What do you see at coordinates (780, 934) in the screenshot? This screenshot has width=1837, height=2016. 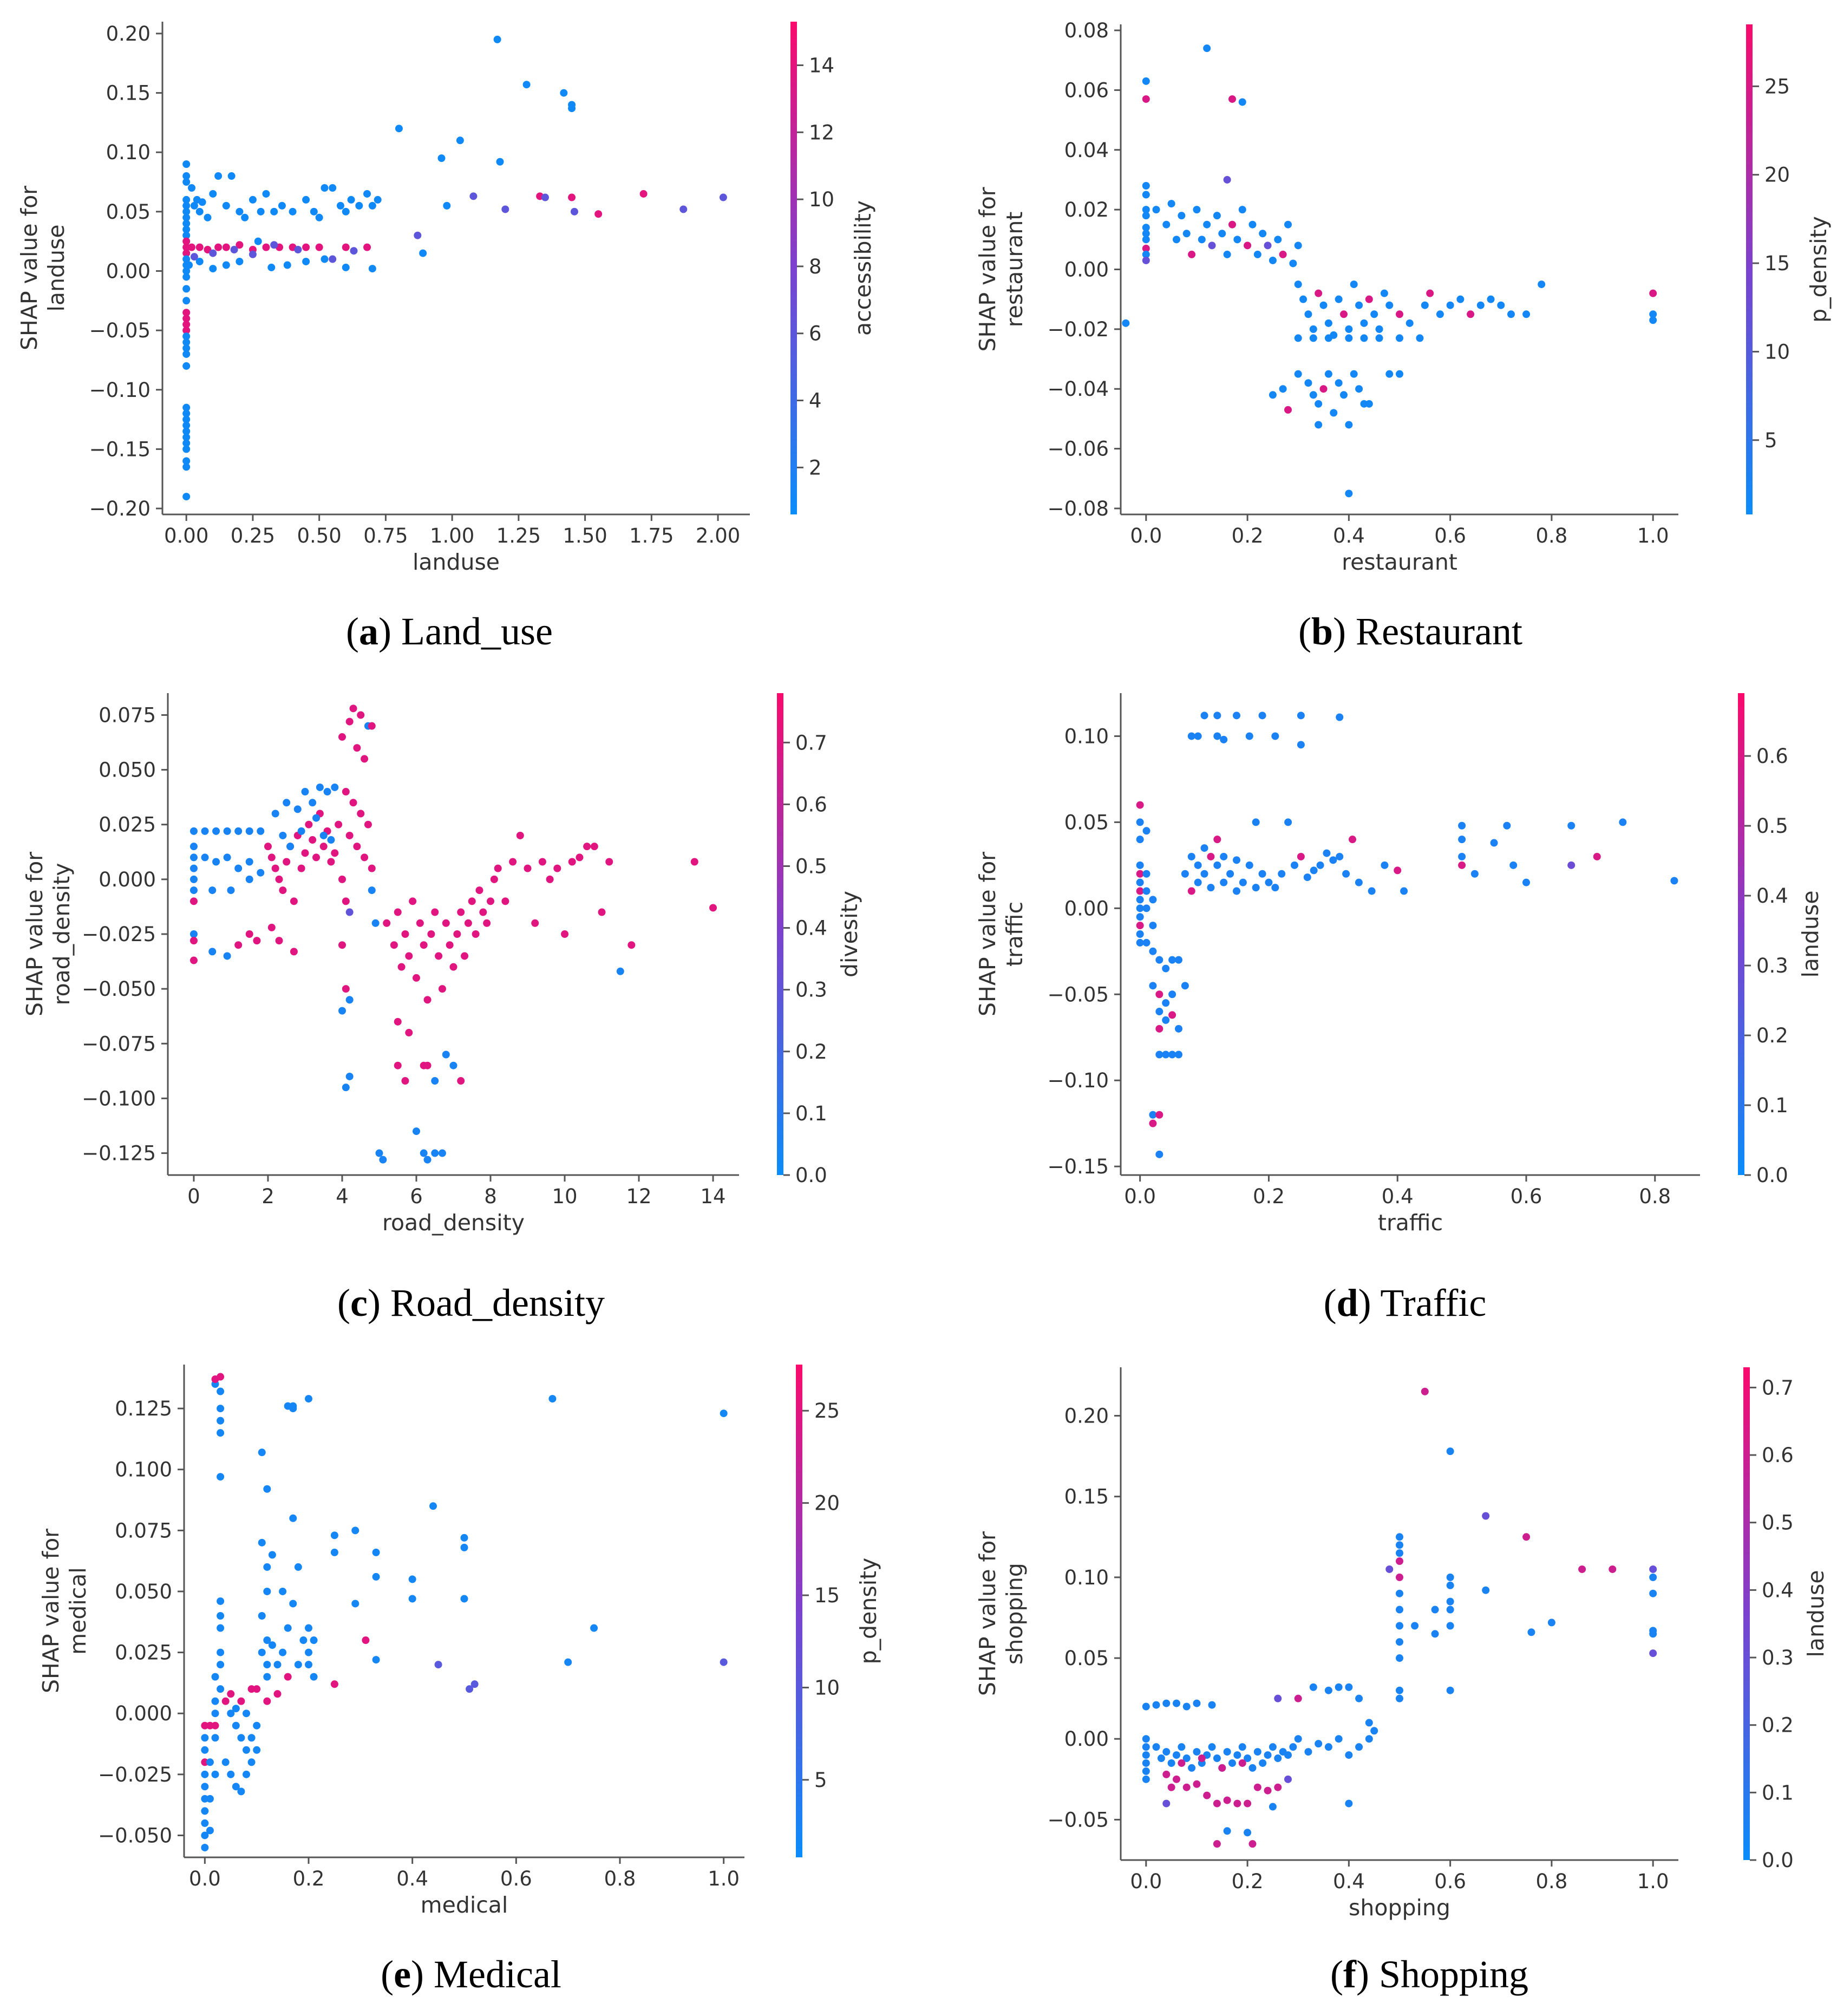 I see `colorbar` at bounding box center [780, 934].